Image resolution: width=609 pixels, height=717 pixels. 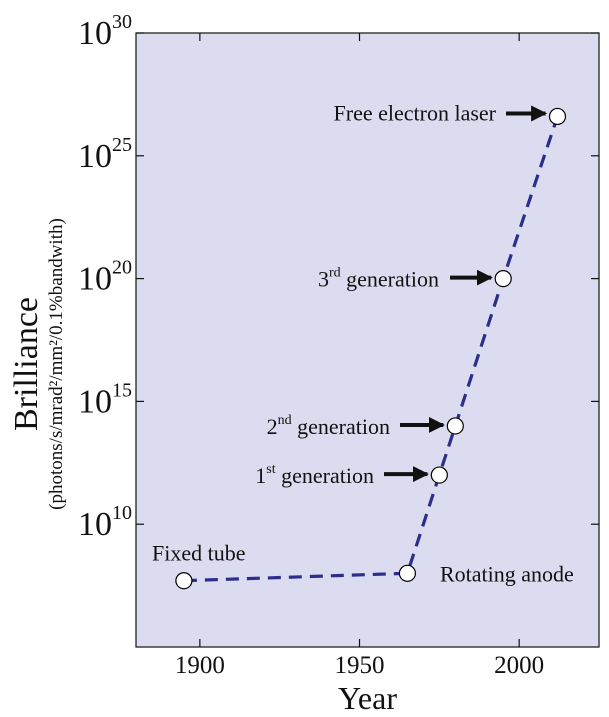 What do you see at coordinates (105, 399) in the screenshot?
I see `y-tick-label: 1015` at bounding box center [105, 399].